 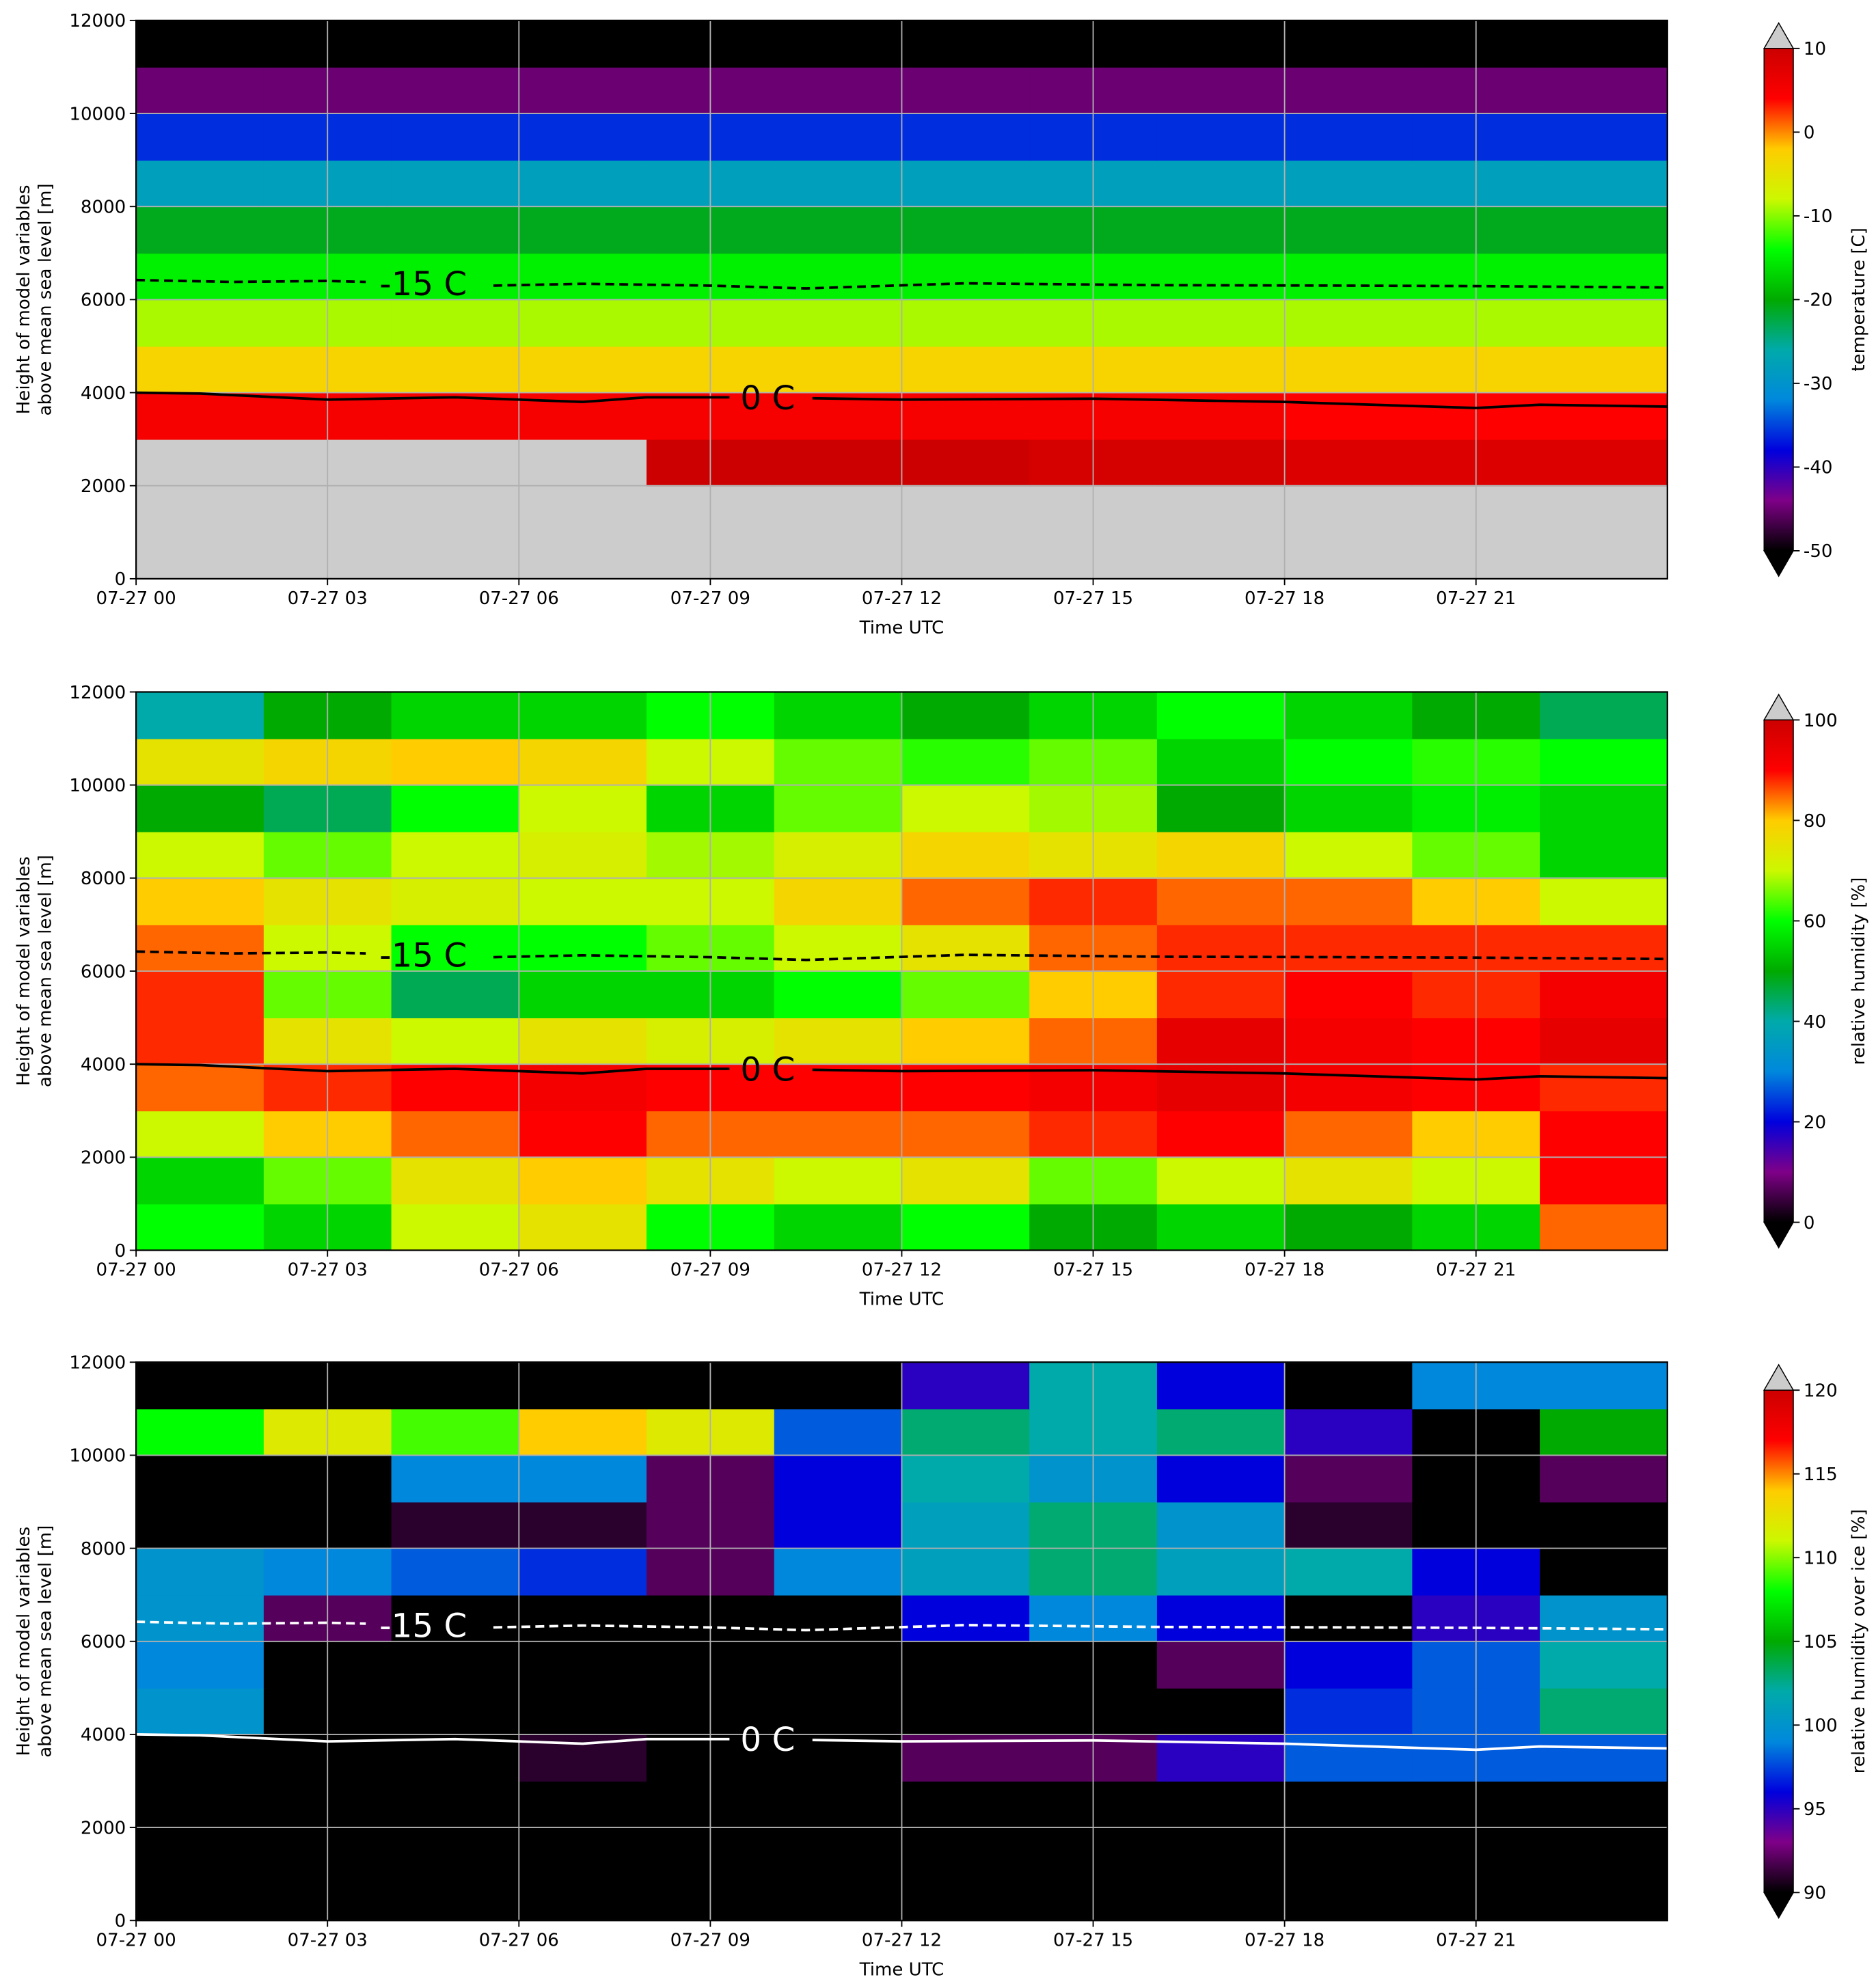 I want to click on y-axis-label: above mean sea level [m], so click(x=45, y=971).